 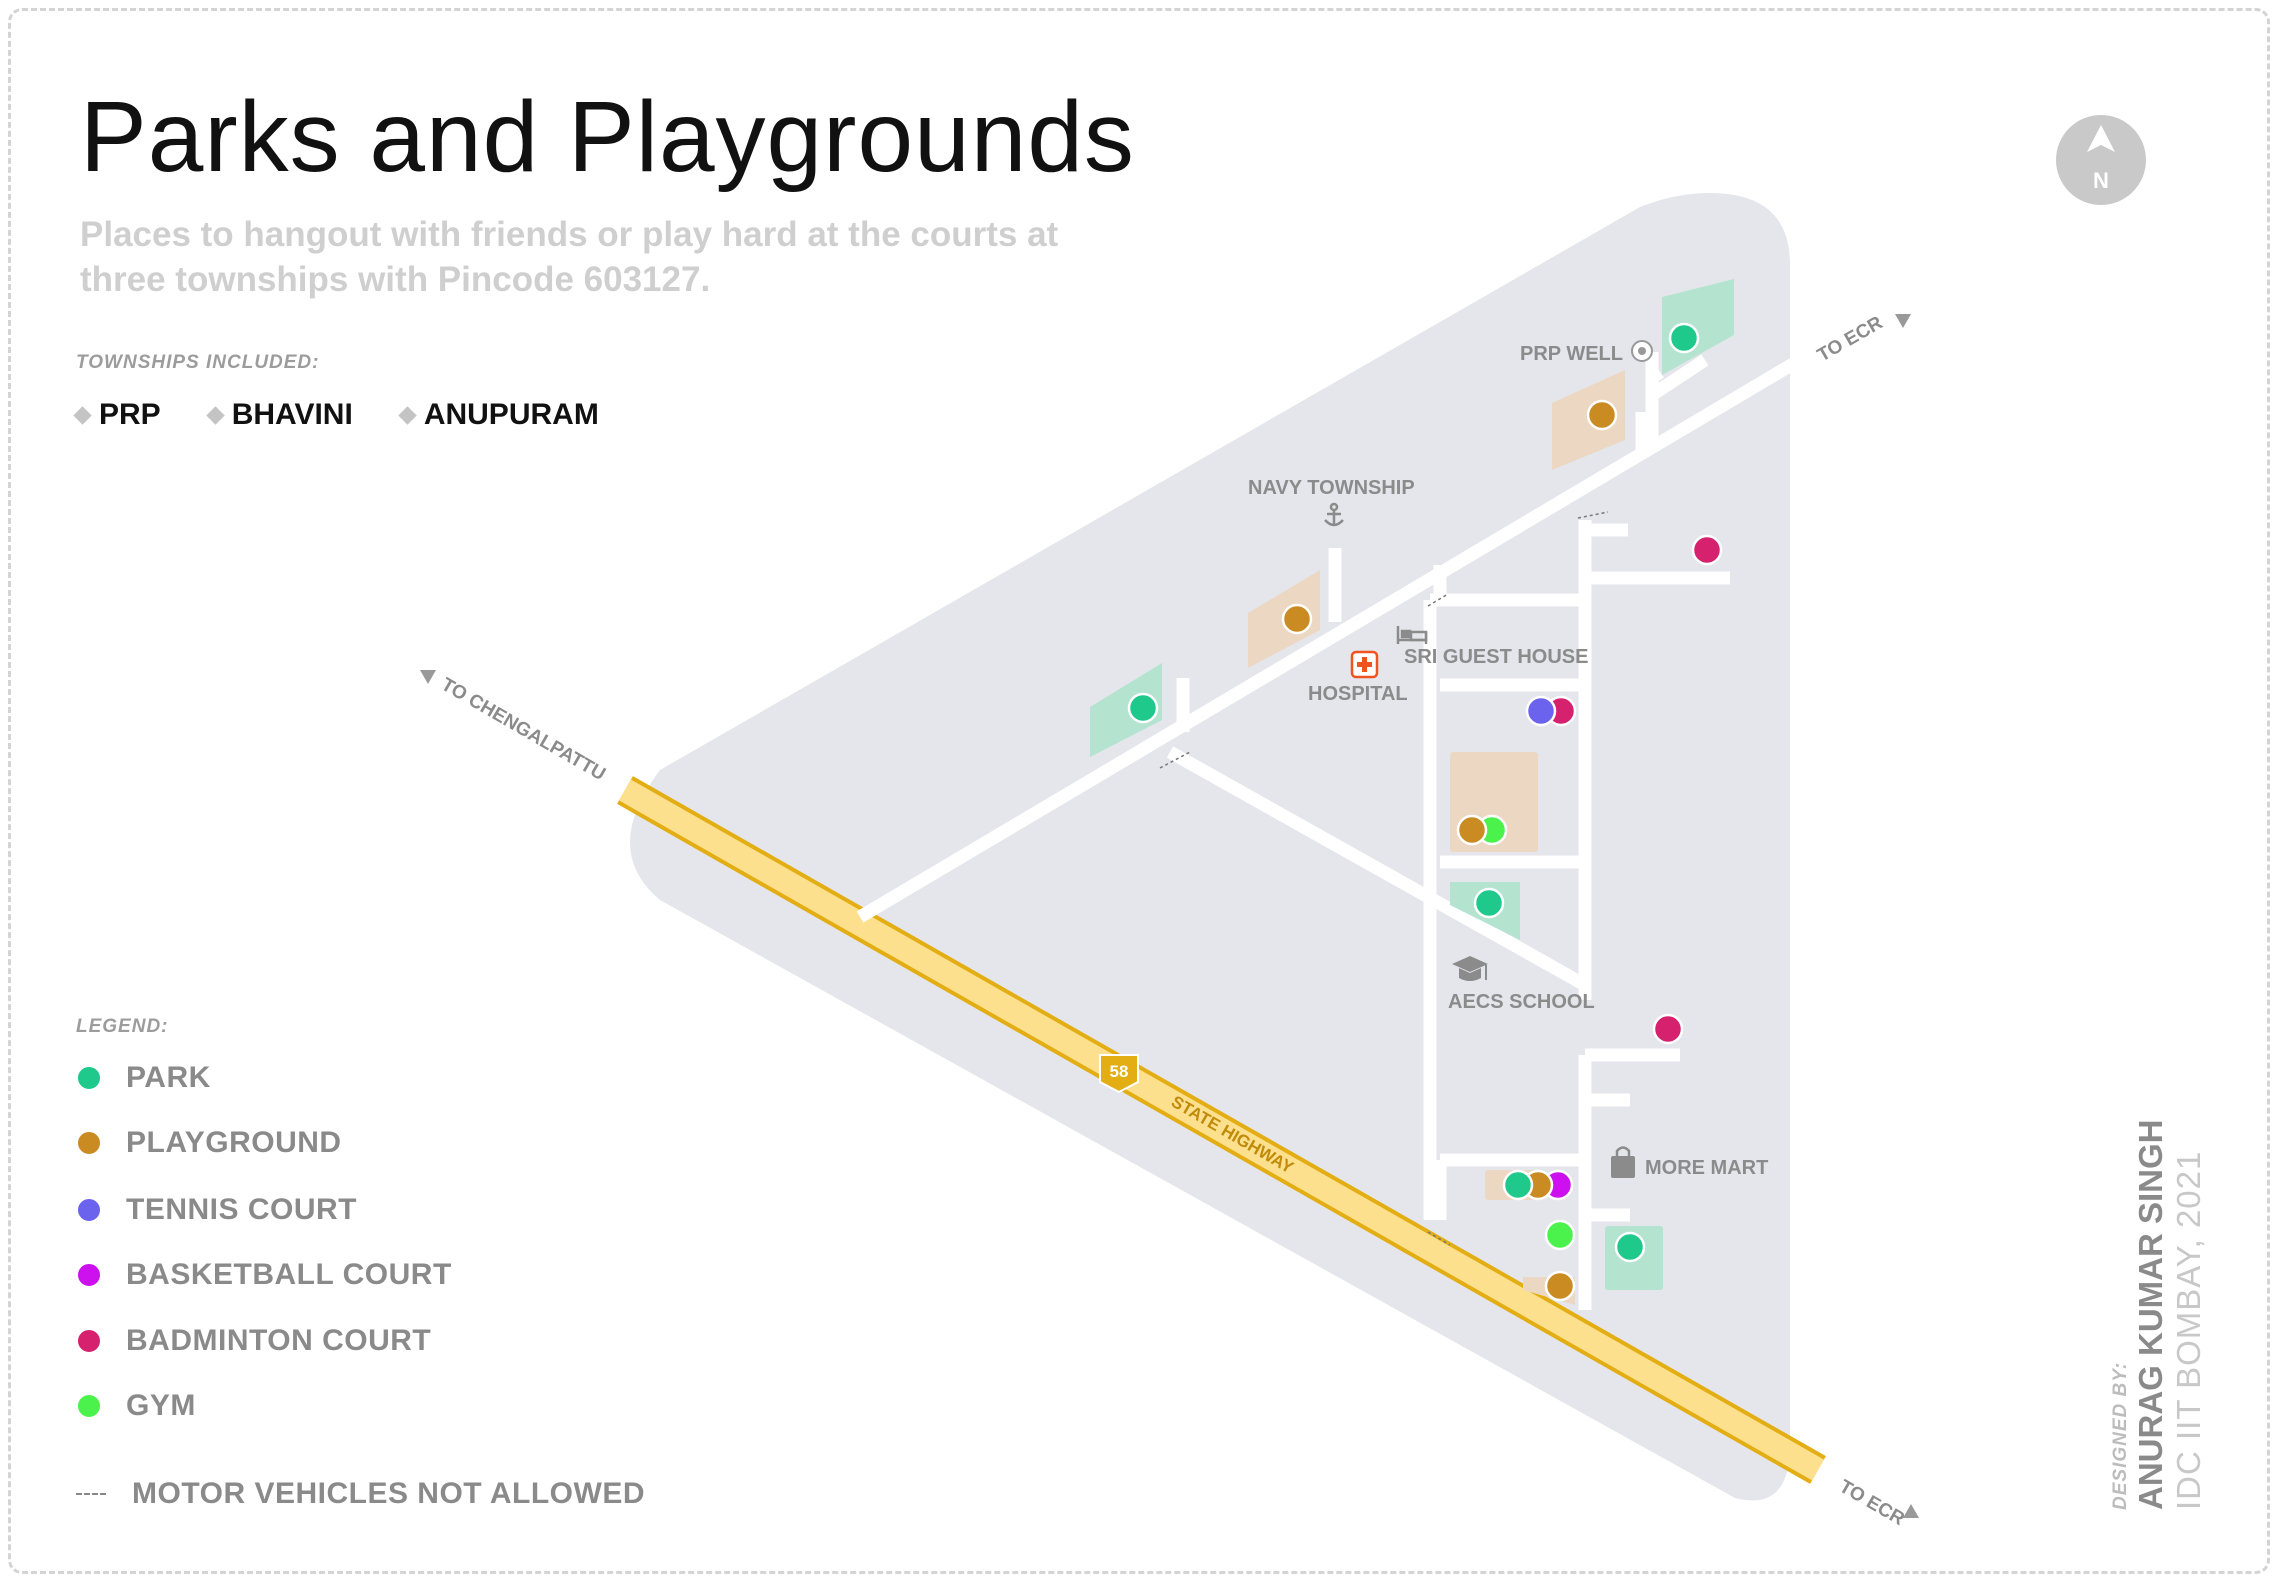 What do you see at coordinates (234, 1142) in the screenshot?
I see `legend-label: PLAYGROUND` at bounding box center [234, 1142].